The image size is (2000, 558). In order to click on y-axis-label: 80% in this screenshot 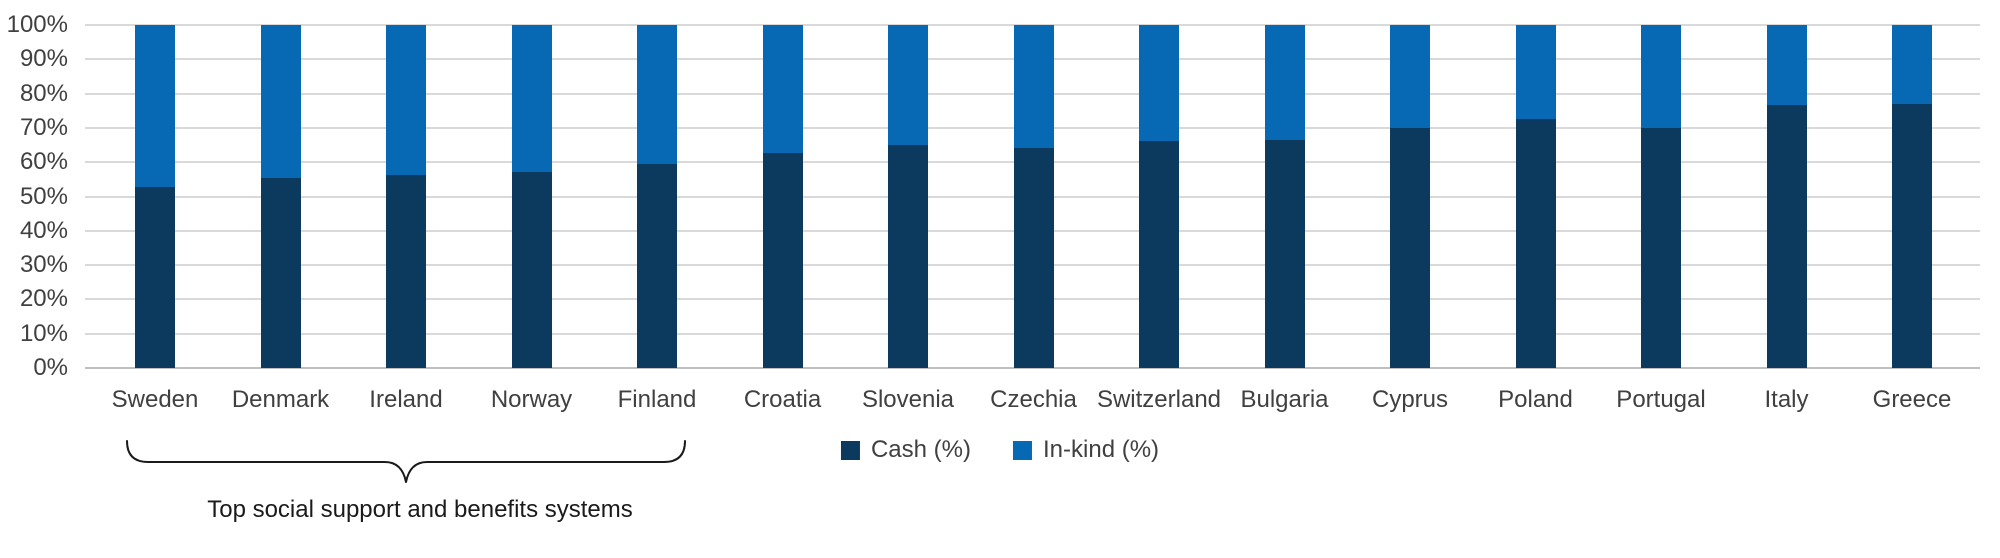, I will do `click(43, 93)`.